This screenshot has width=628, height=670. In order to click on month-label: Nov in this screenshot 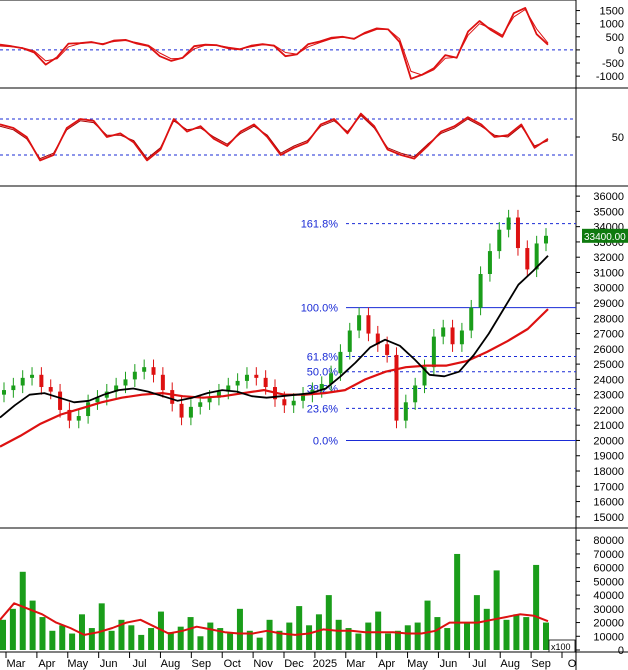, I will do `click(263, 664)`.